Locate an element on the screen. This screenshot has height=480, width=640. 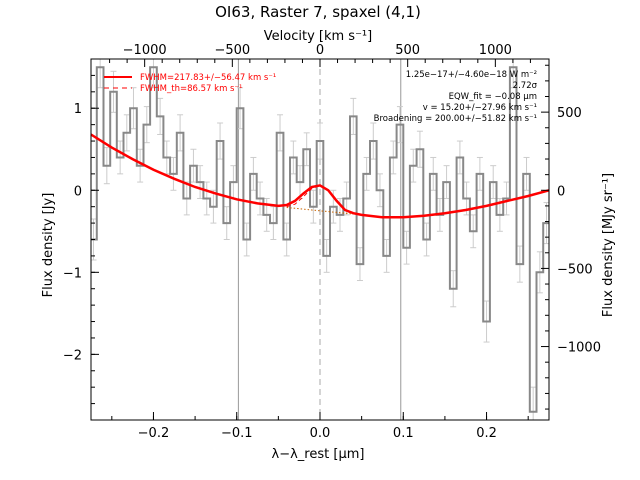
right-tick-label: −1000 is located at coordinates (579, 348).